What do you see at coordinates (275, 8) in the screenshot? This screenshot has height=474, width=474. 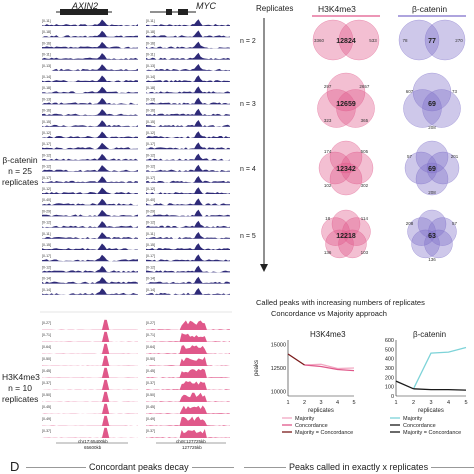 I see `venn-header-replicates: Replicates` at bounding box center [275, 8].